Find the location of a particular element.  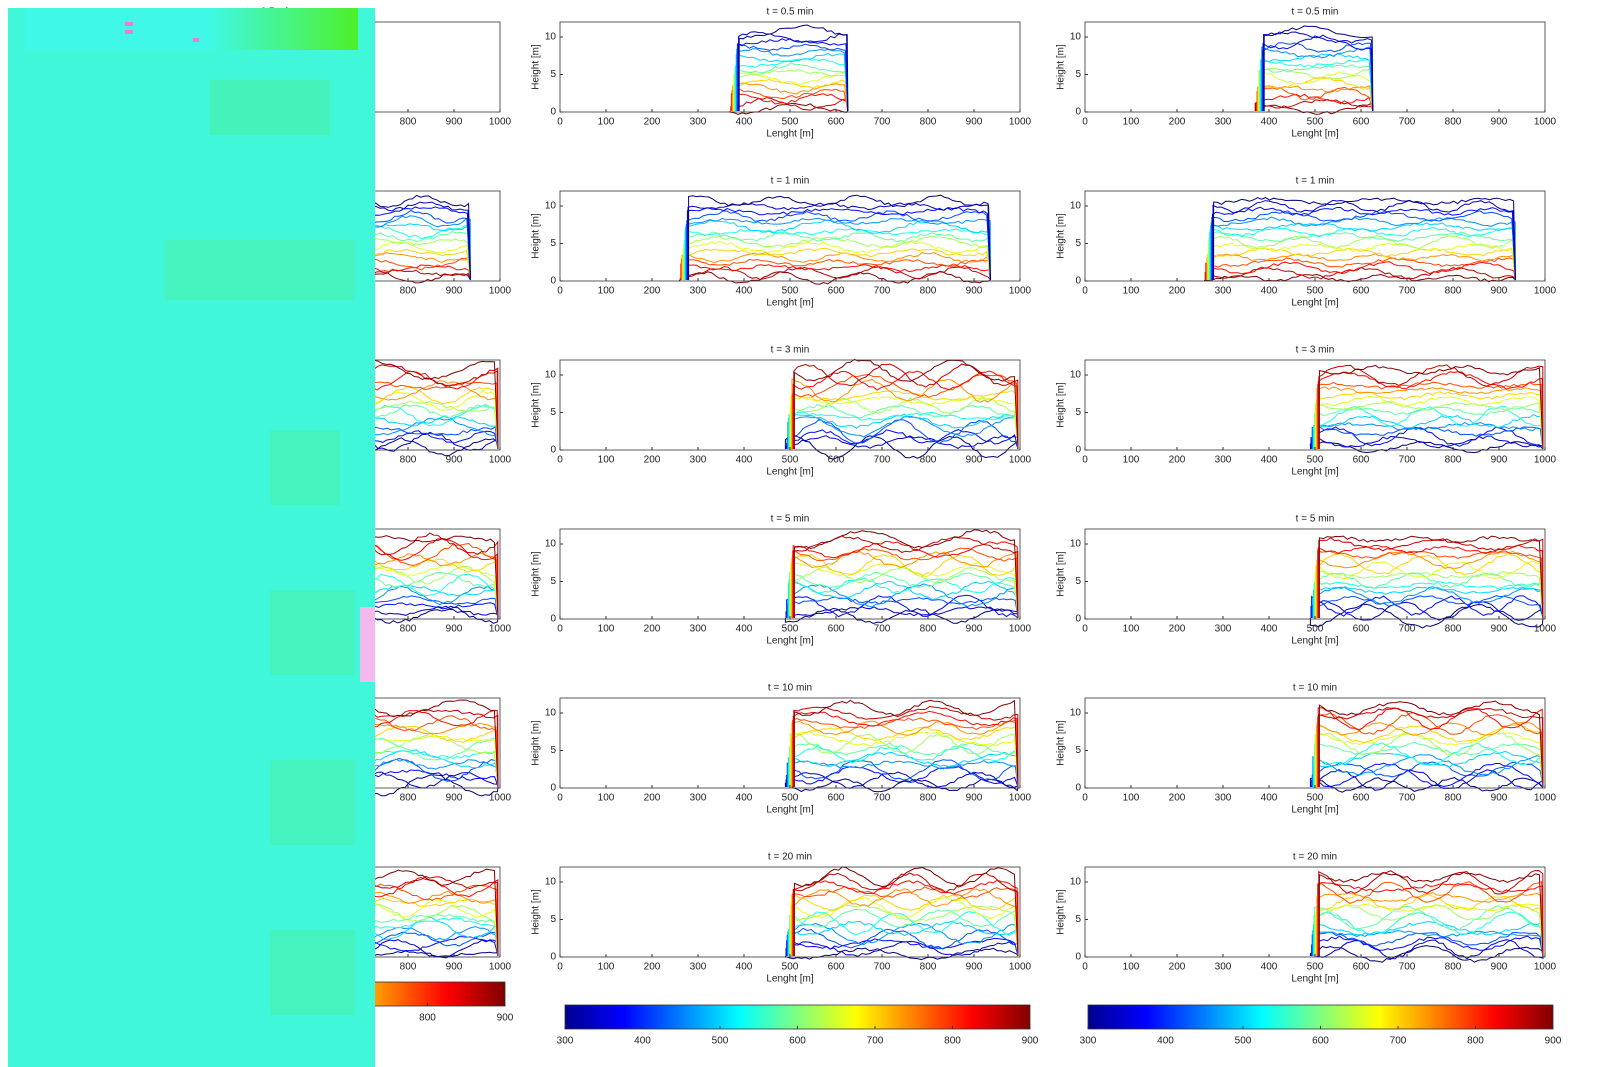

plot-frame is located at coordinates (790, 67).